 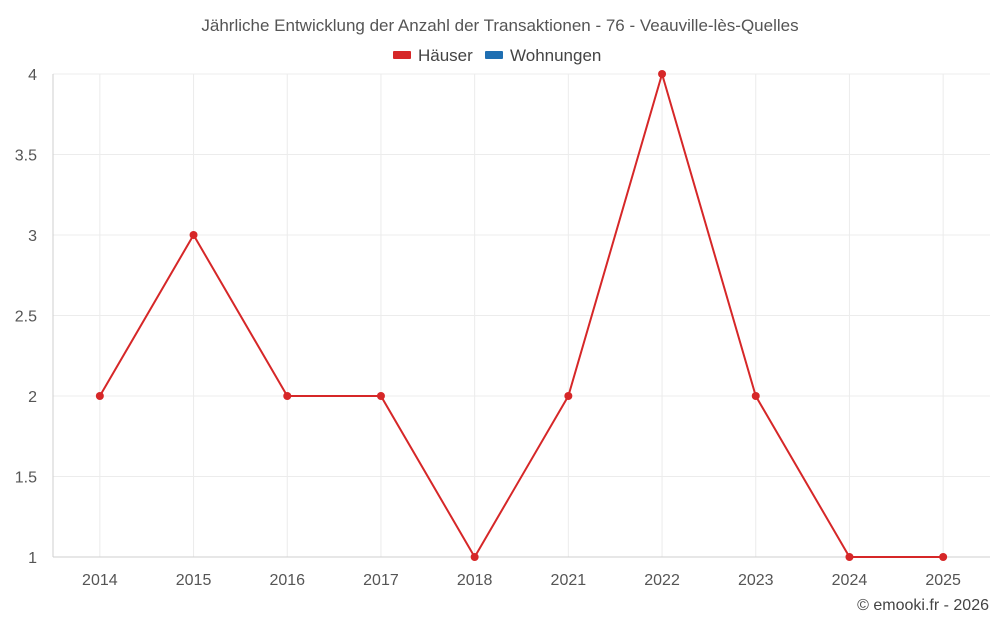 I want to click on credit: © emooki.fr - 2026, so click(x=923, y=605).